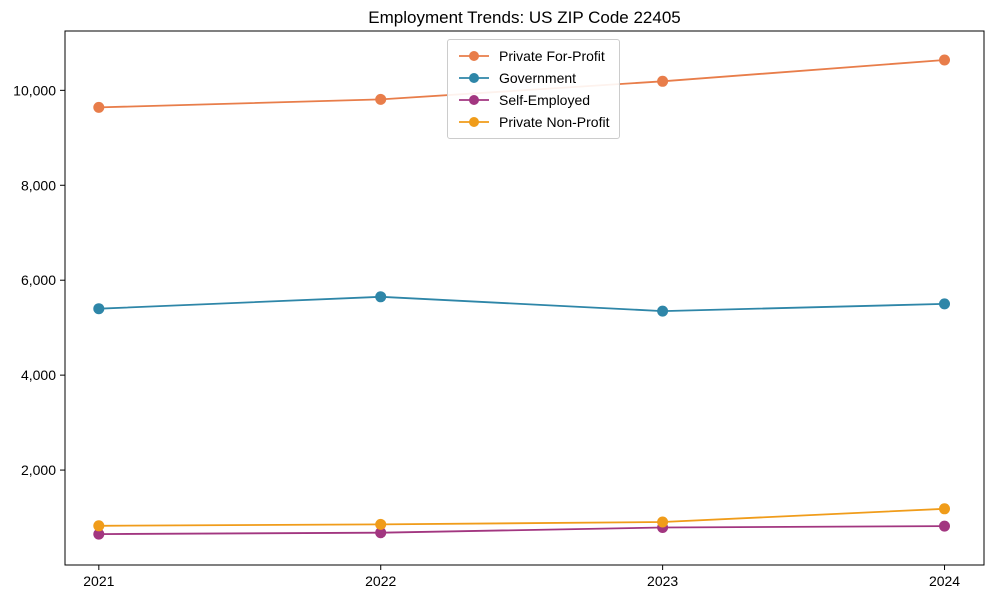 This screenshot has height=600, width=1000. I want to click on y-tick-label: 8,000, so click(38, 185).